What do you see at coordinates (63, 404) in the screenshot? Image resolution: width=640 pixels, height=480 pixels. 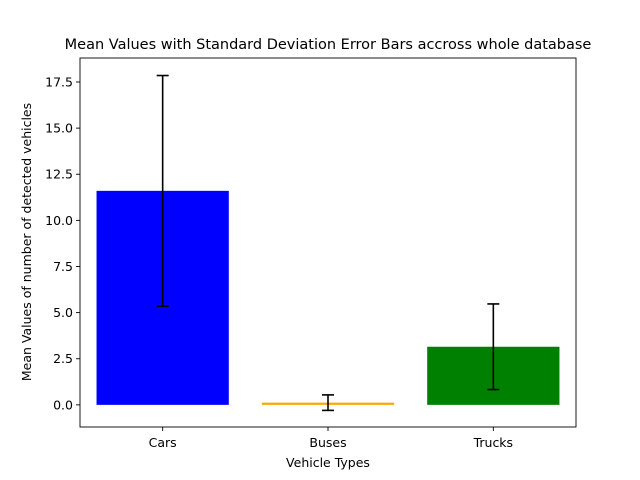 I see `y-tick-label: 0.0` at bounding box center [63, 404].